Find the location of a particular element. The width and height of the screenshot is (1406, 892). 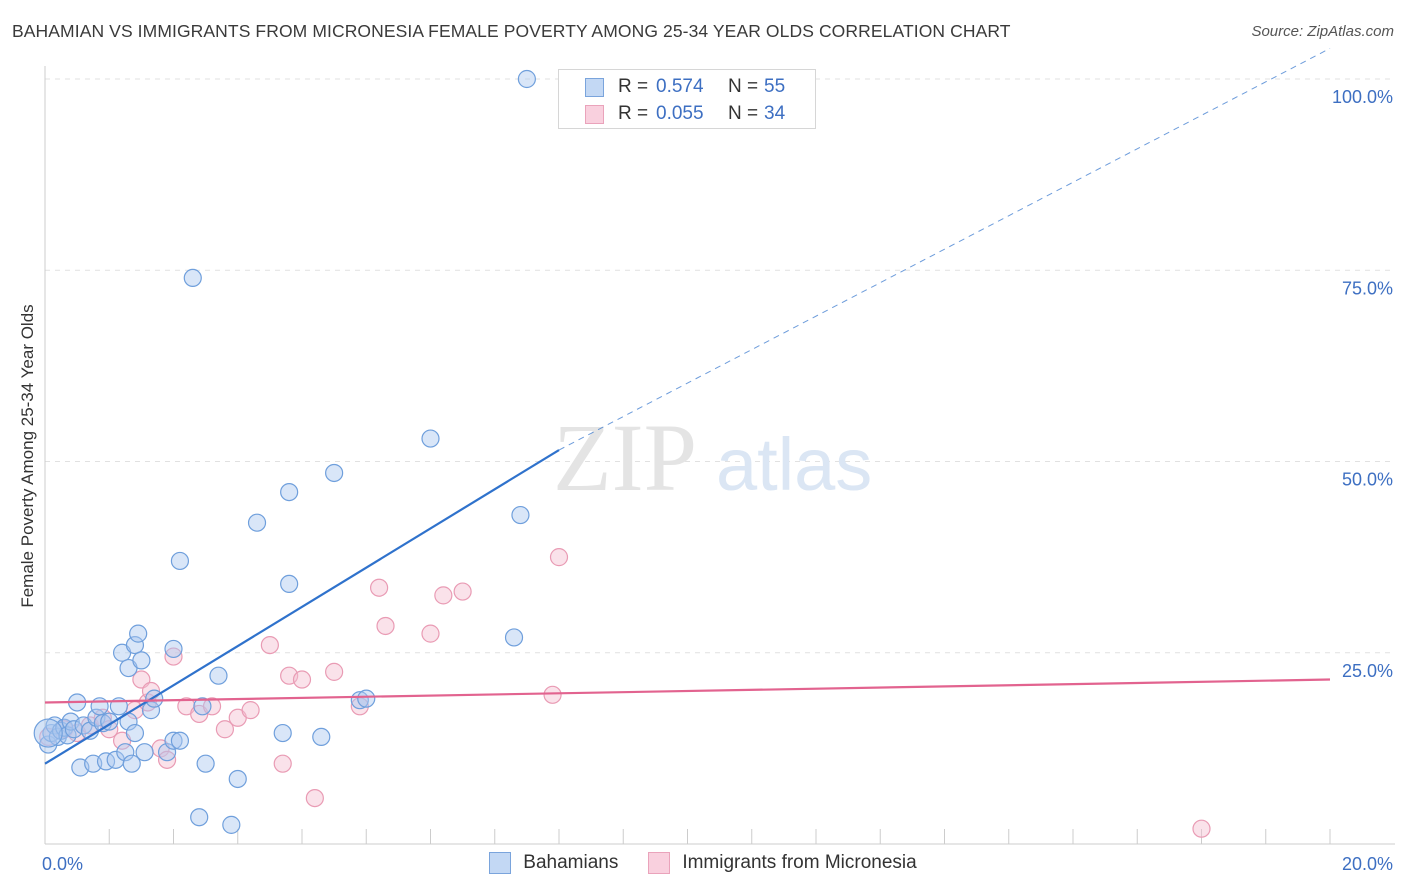

x-tick-label: 20.0% is located at coordinates (1367, 864).